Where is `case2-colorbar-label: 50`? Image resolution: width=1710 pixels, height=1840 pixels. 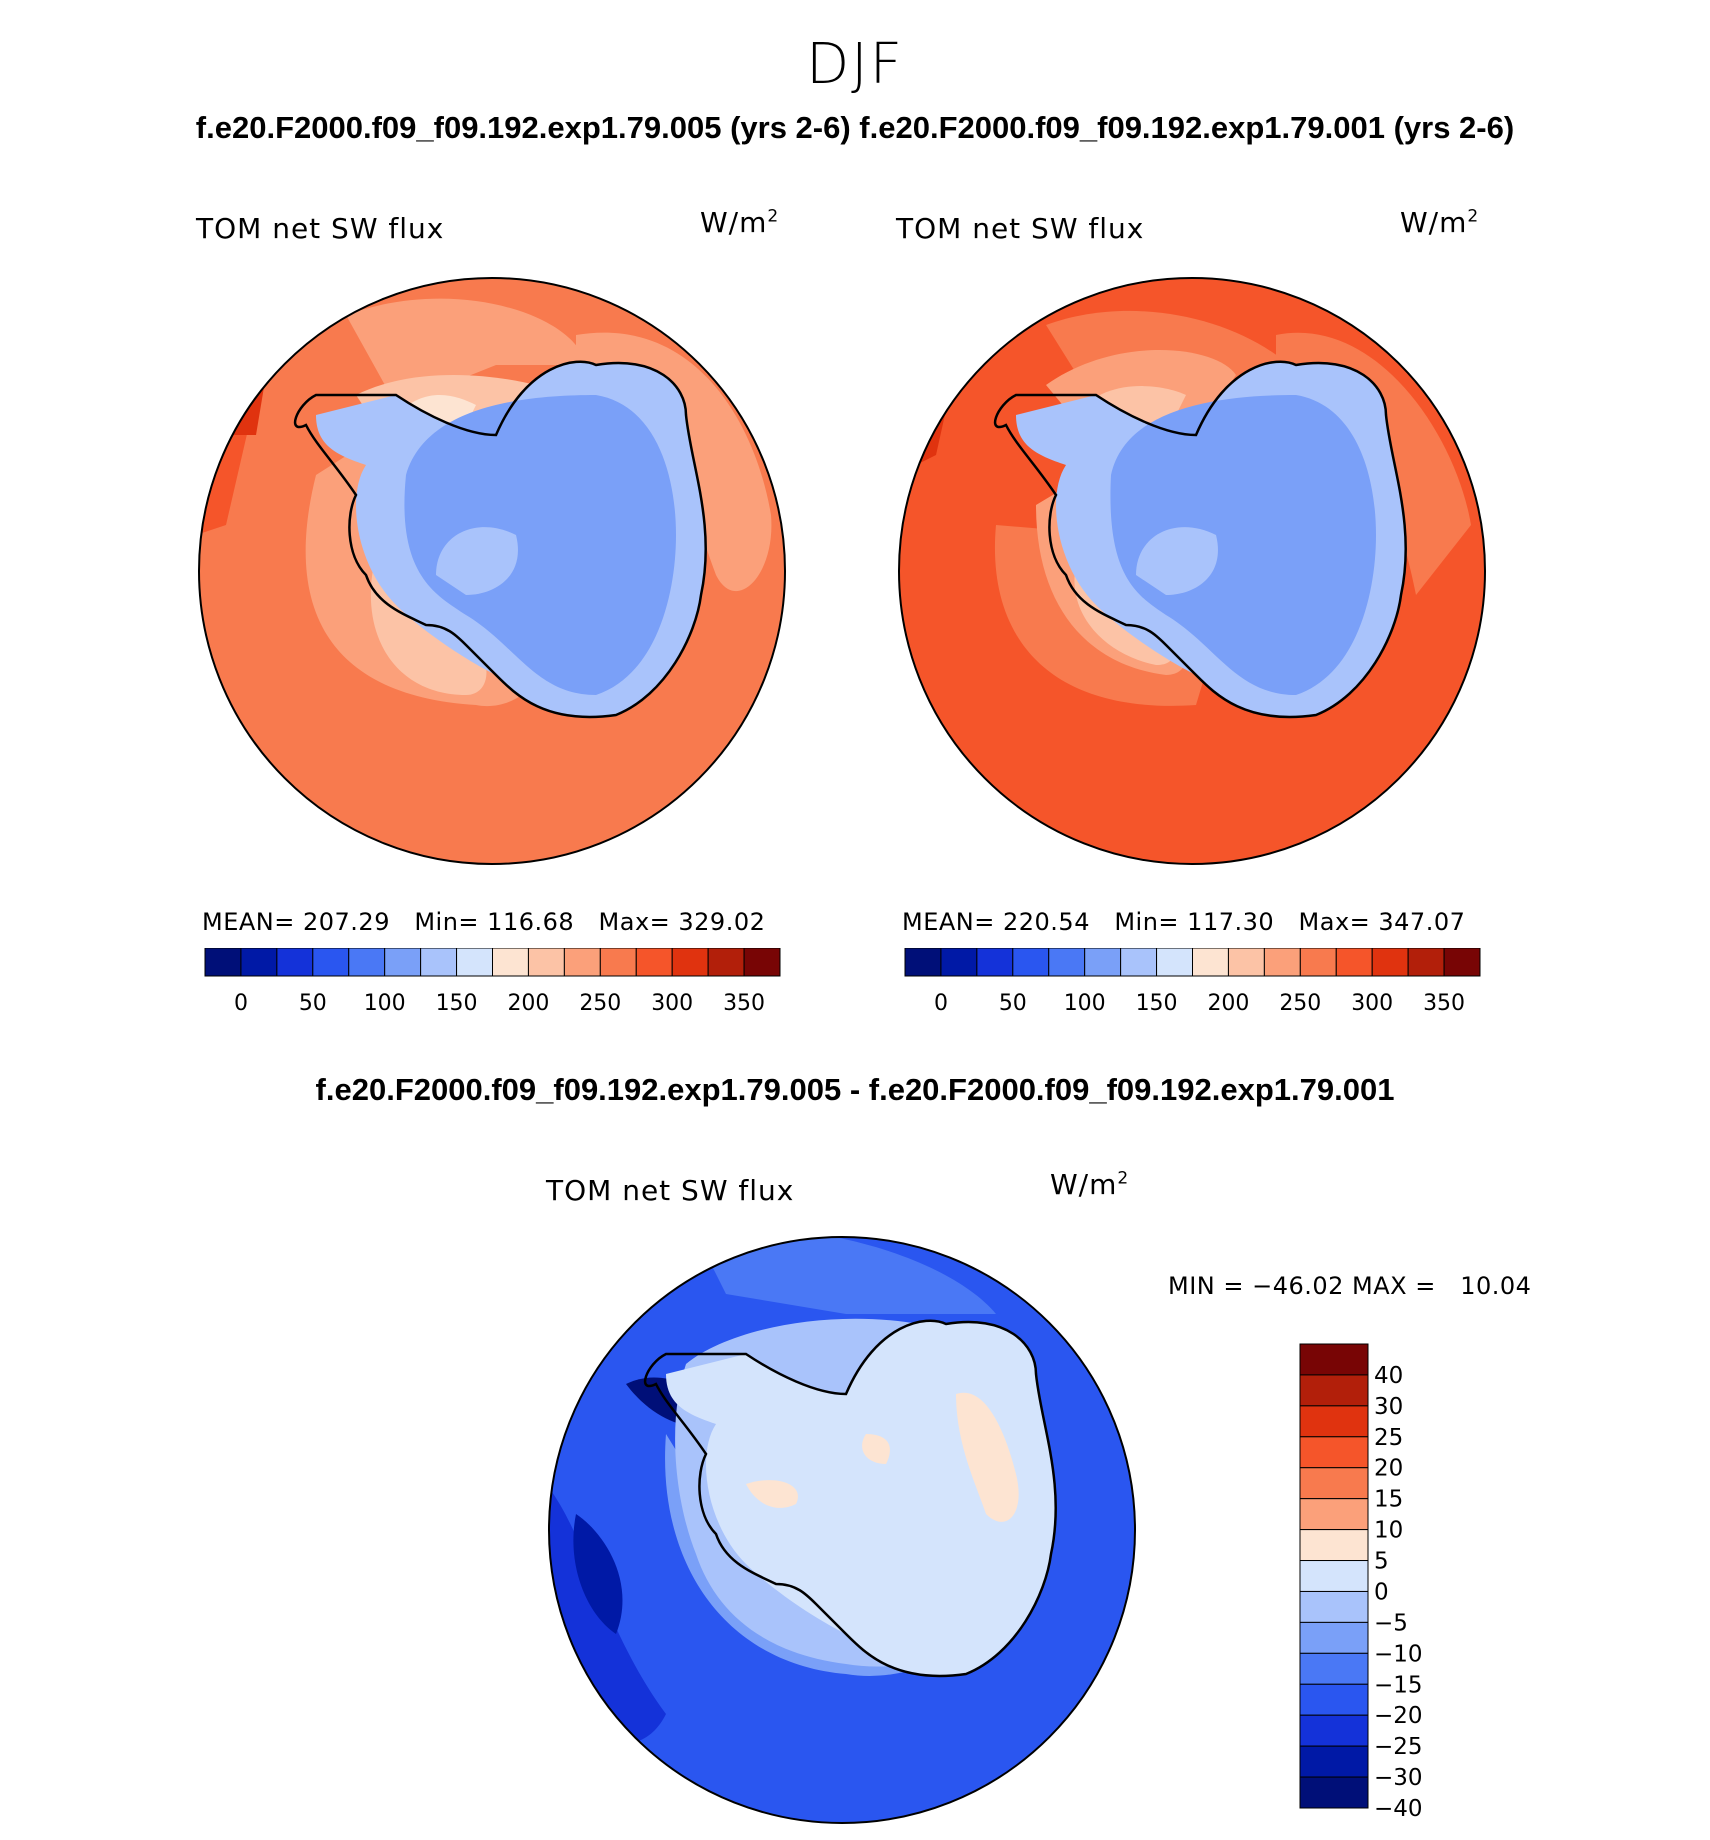
case2-colorbar-label: 50 is located at coordinates (1013, 1003).